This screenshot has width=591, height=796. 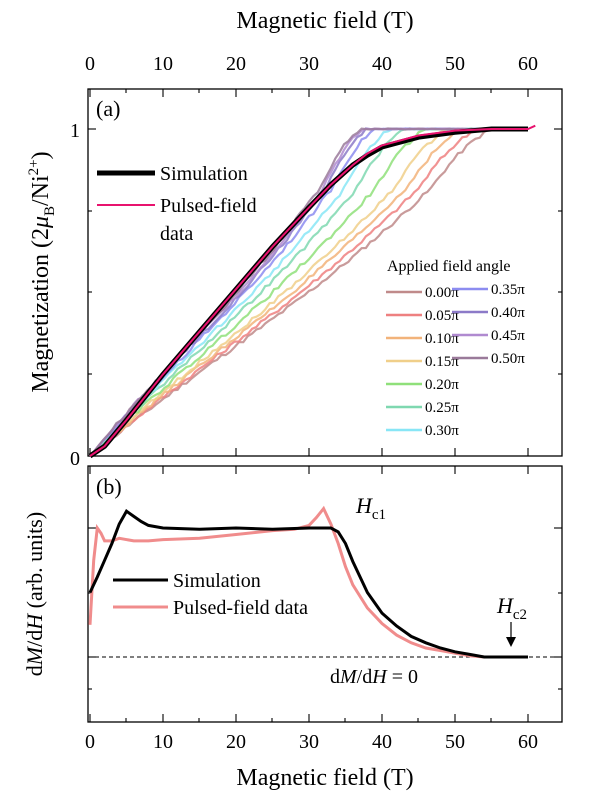 What do you see at coordinates (455, 64) in the screenshot?
I see `panel-a-top-tick-50: 50` at bounding box center [455, 64].